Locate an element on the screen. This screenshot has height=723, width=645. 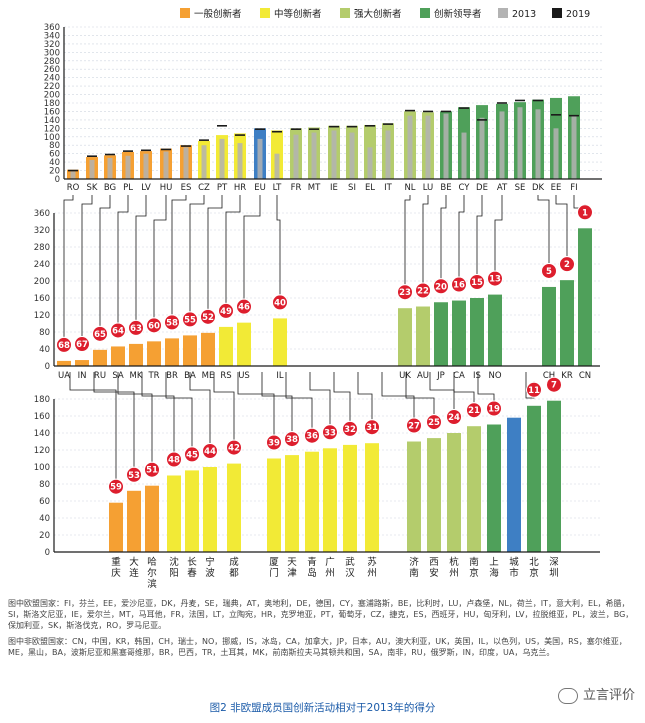
rank-badge-text: 23 is located at coordinates (405, 293).